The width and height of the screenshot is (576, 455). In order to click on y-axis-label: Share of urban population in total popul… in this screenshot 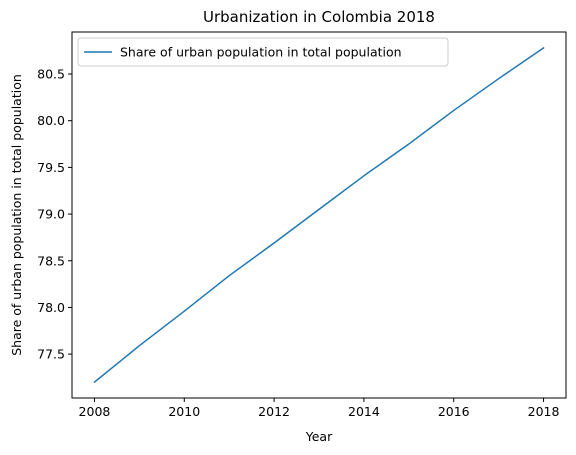, I will do `click(16, 215)`.